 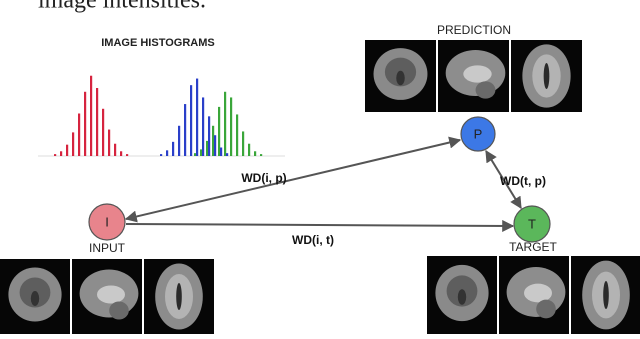 I want to click on node-label: P, so click(x=478, y=133).